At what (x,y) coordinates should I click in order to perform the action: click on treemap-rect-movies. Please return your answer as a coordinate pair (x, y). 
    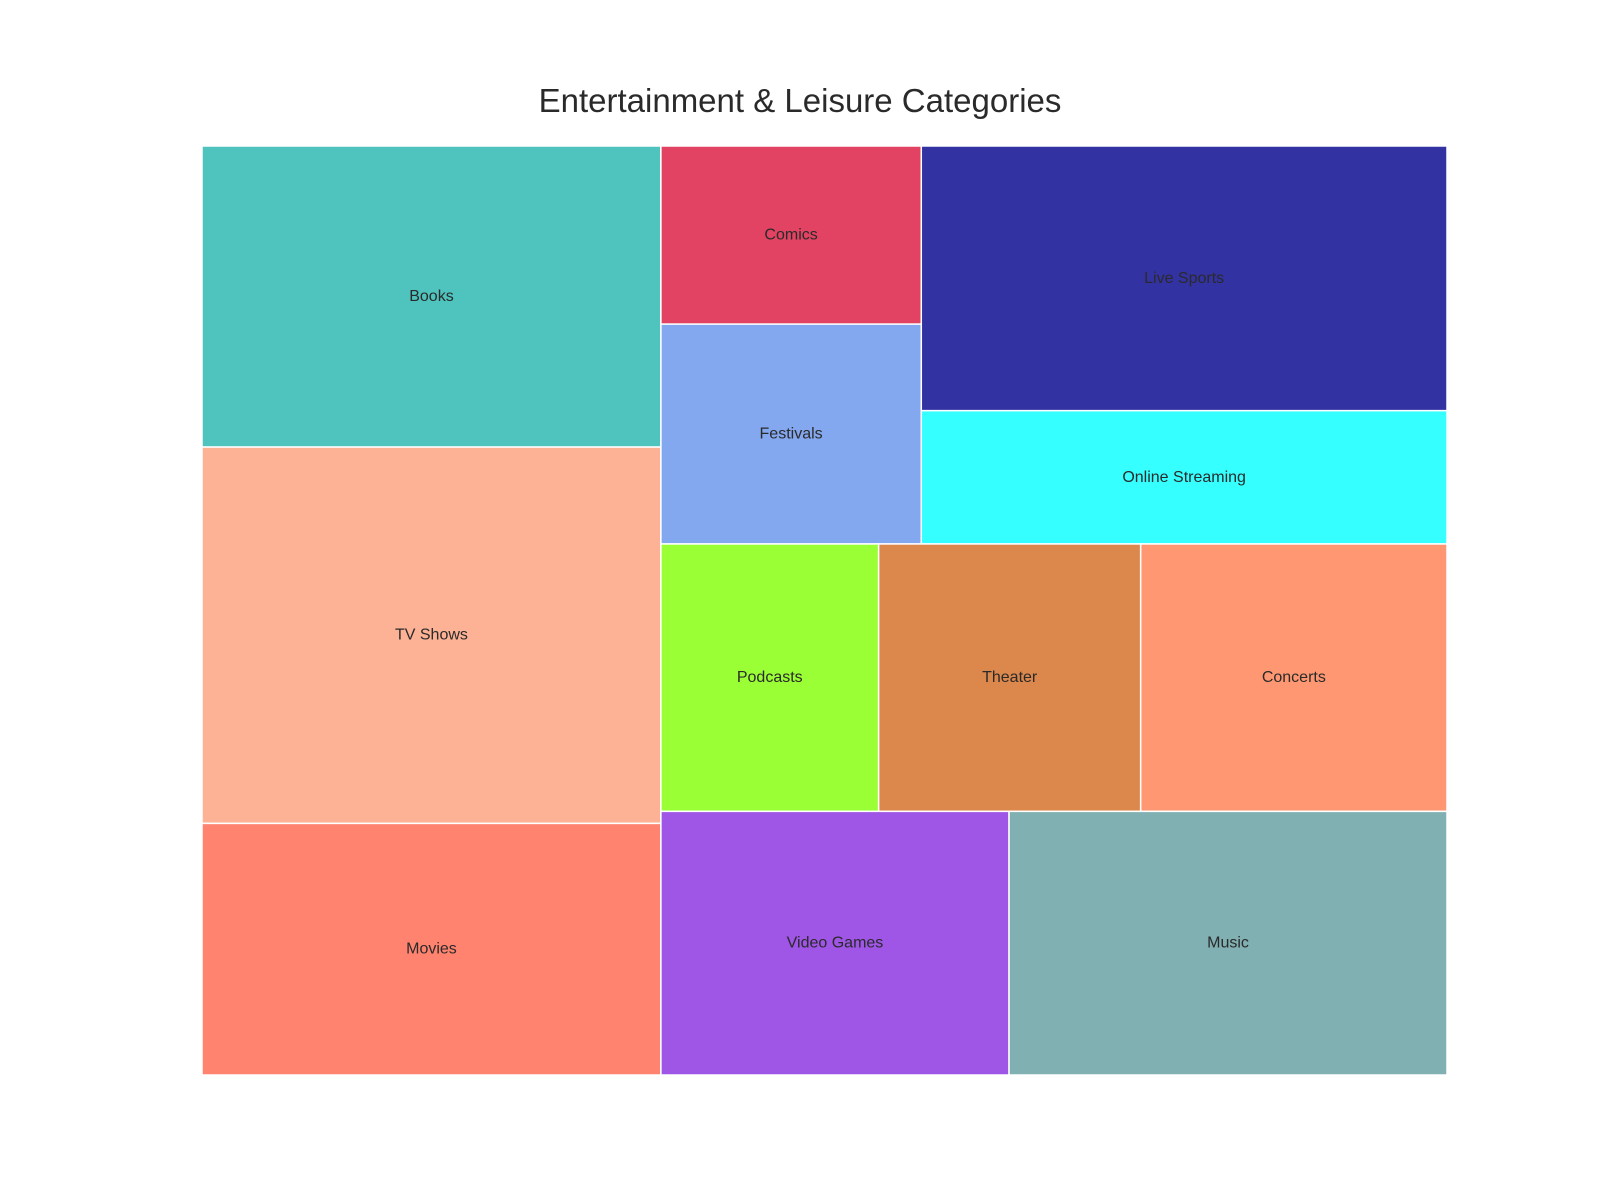
    Looking at the image, I should click on (431, 949).